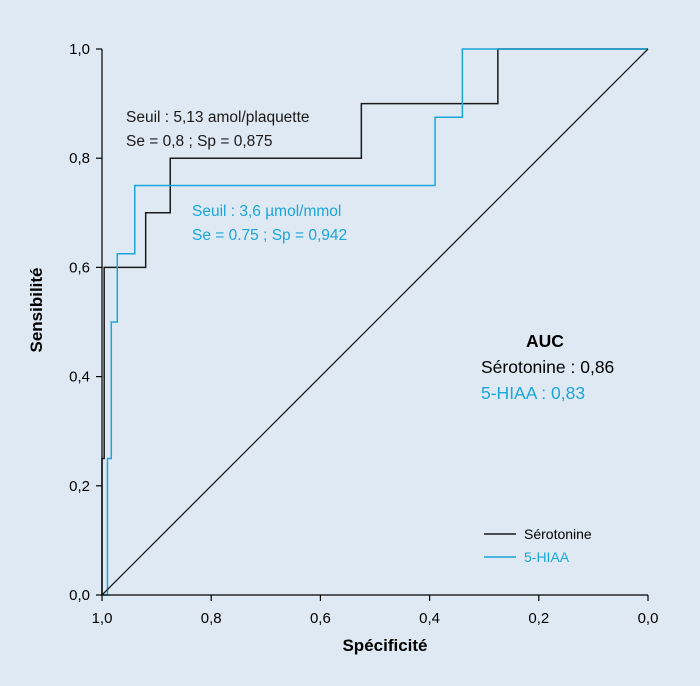  Describe the element at coordinates (545, 341) in the screenshot. I see `auc-title: AUC` at that location.